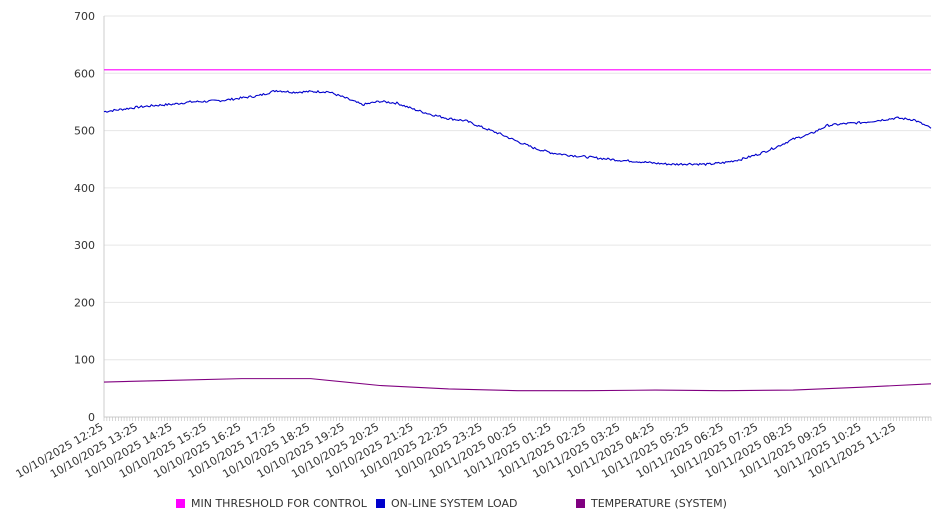  I want to click on y-tick-label-100: 100, so click(84, 360).